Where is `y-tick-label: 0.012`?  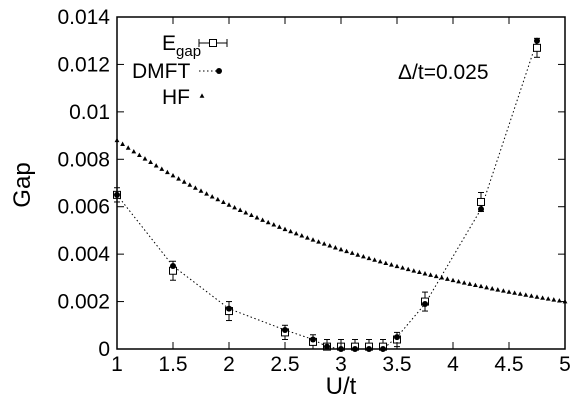 y-tick-label: 0.012 is located at coordinates (83, 64).